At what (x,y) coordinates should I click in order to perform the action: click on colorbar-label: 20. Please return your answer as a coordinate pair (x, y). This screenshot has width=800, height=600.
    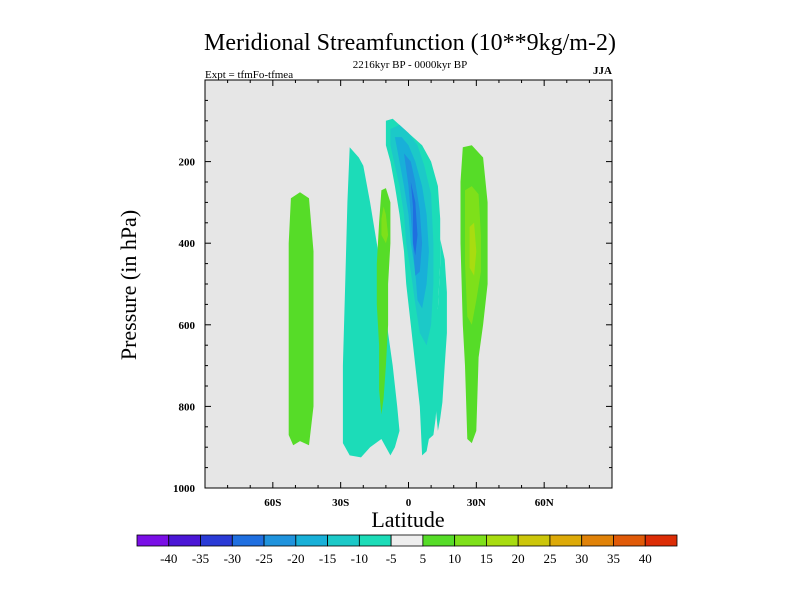
    Looking at the image, I should click on (518, 558).